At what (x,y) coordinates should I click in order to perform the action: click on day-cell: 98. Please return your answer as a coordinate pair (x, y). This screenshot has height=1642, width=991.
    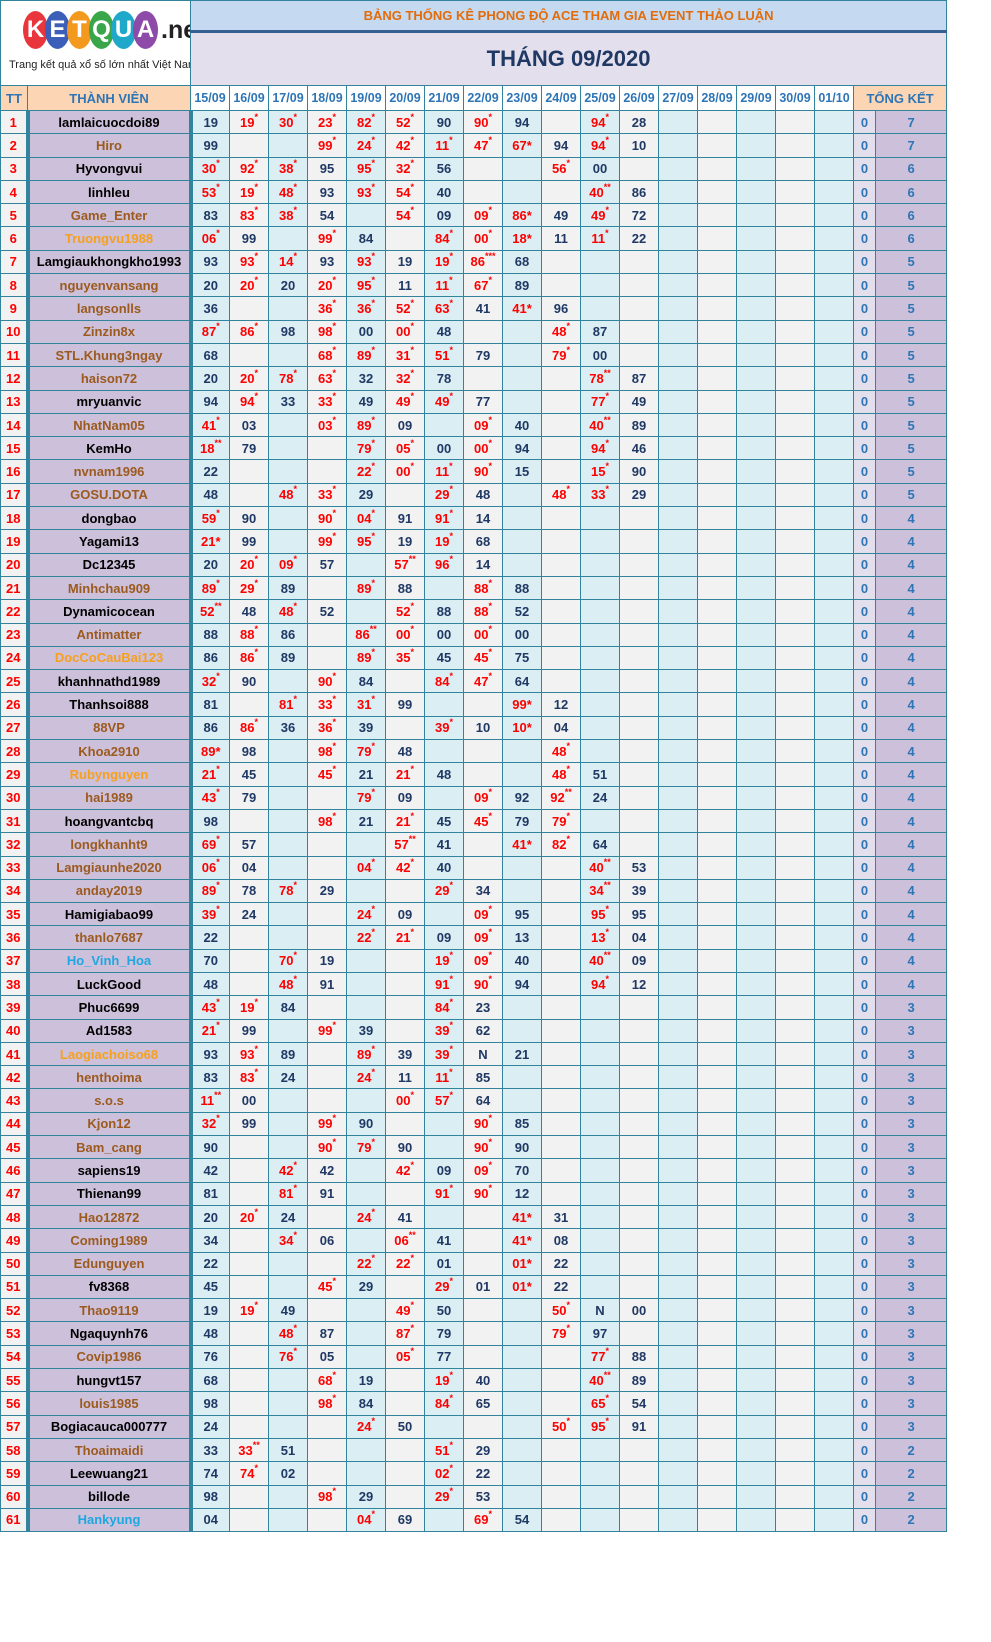
    Looking at the image, I should click on (249, 751).